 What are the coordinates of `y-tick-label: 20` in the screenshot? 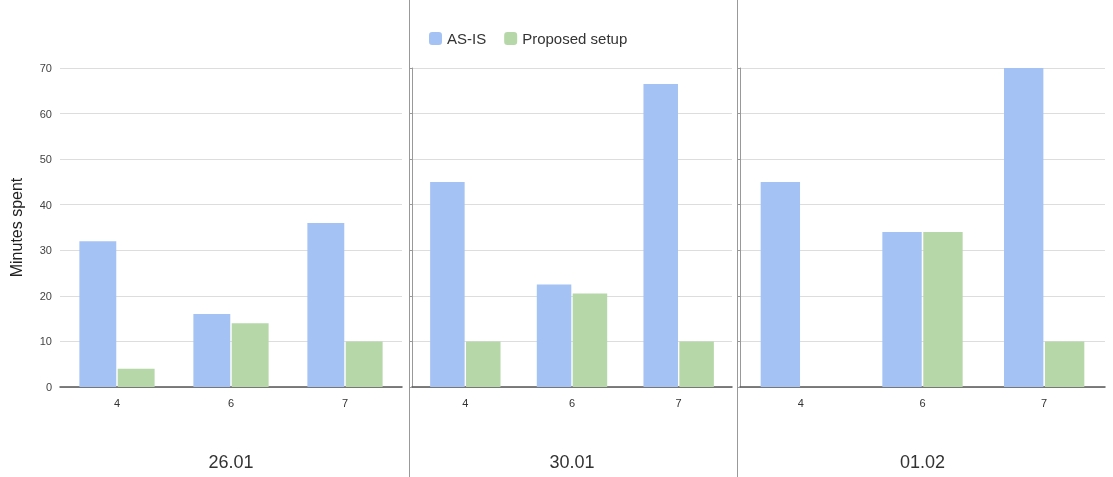 It's located at (45, 295).